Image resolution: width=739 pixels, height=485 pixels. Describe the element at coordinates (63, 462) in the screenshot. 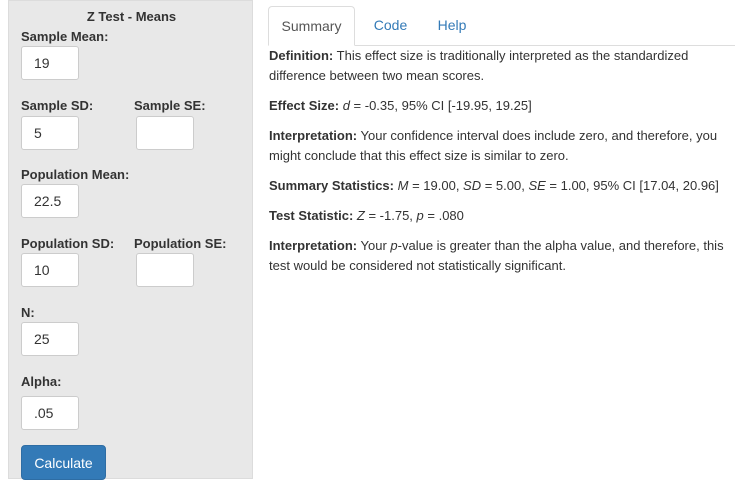

I see `calculate-button: Calculate` at that location.